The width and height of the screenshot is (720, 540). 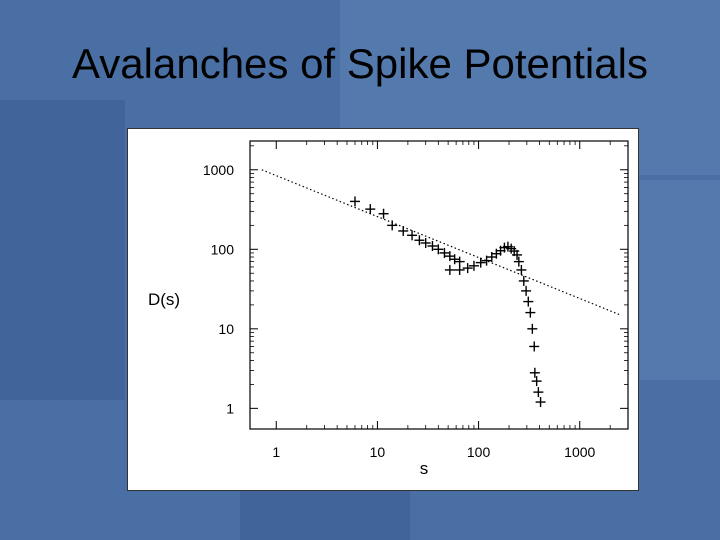 I want to click on x-axis-label: s, so click(x=424, y=468).